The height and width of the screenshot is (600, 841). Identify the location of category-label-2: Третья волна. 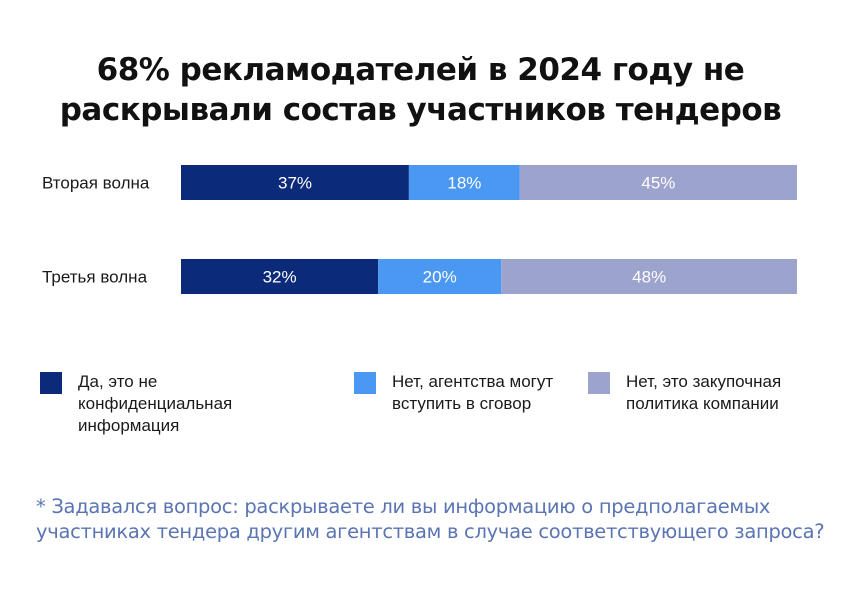
(95, 277).